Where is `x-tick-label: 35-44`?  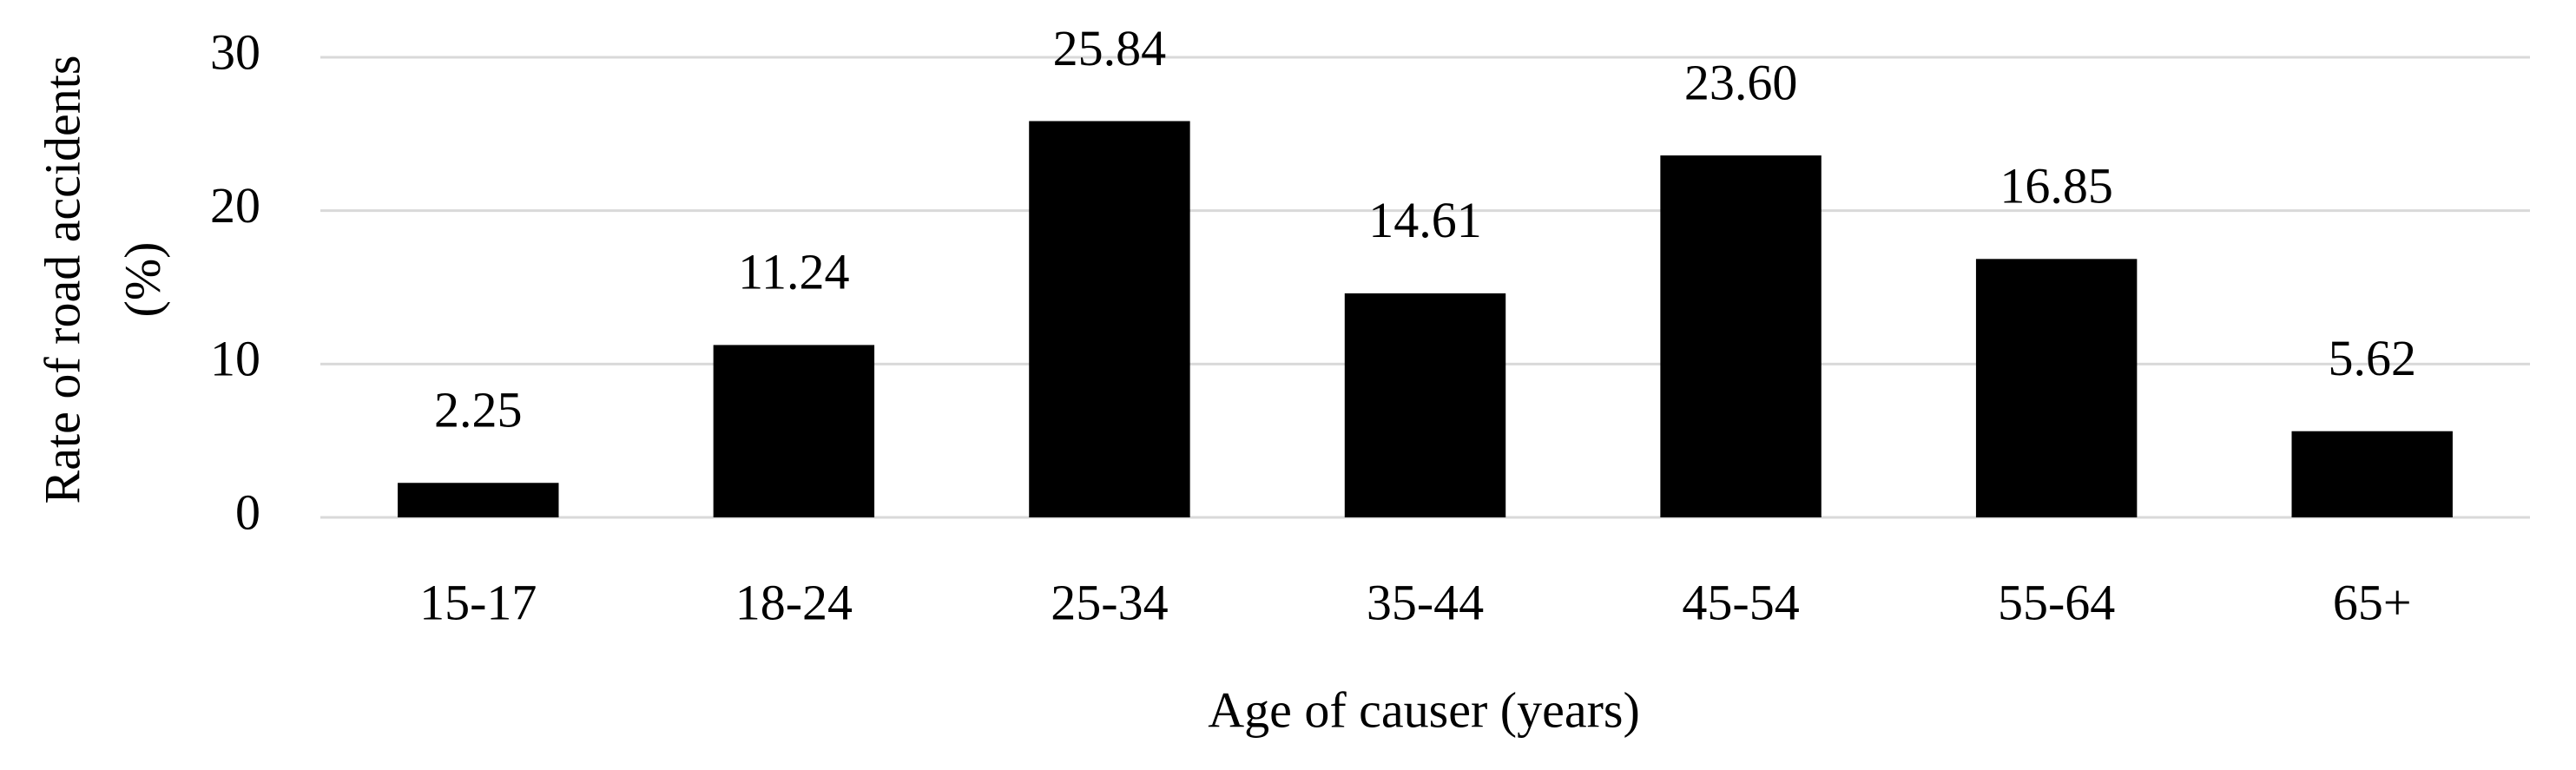 x-tick-label: 35-44 is located at coordinates (1425, 602).